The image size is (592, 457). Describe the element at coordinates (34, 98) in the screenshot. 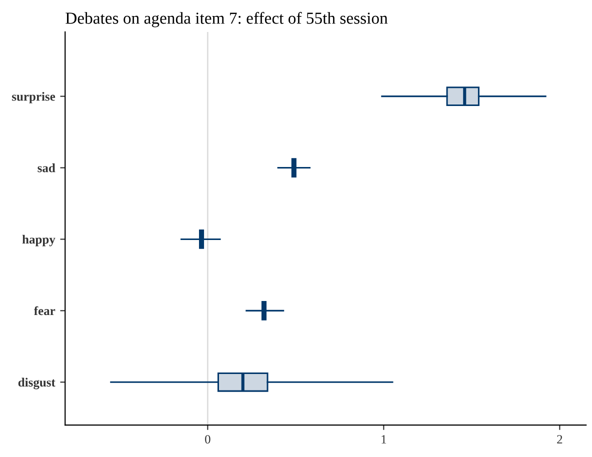

I see `y-tick-label: surprise` at that location.